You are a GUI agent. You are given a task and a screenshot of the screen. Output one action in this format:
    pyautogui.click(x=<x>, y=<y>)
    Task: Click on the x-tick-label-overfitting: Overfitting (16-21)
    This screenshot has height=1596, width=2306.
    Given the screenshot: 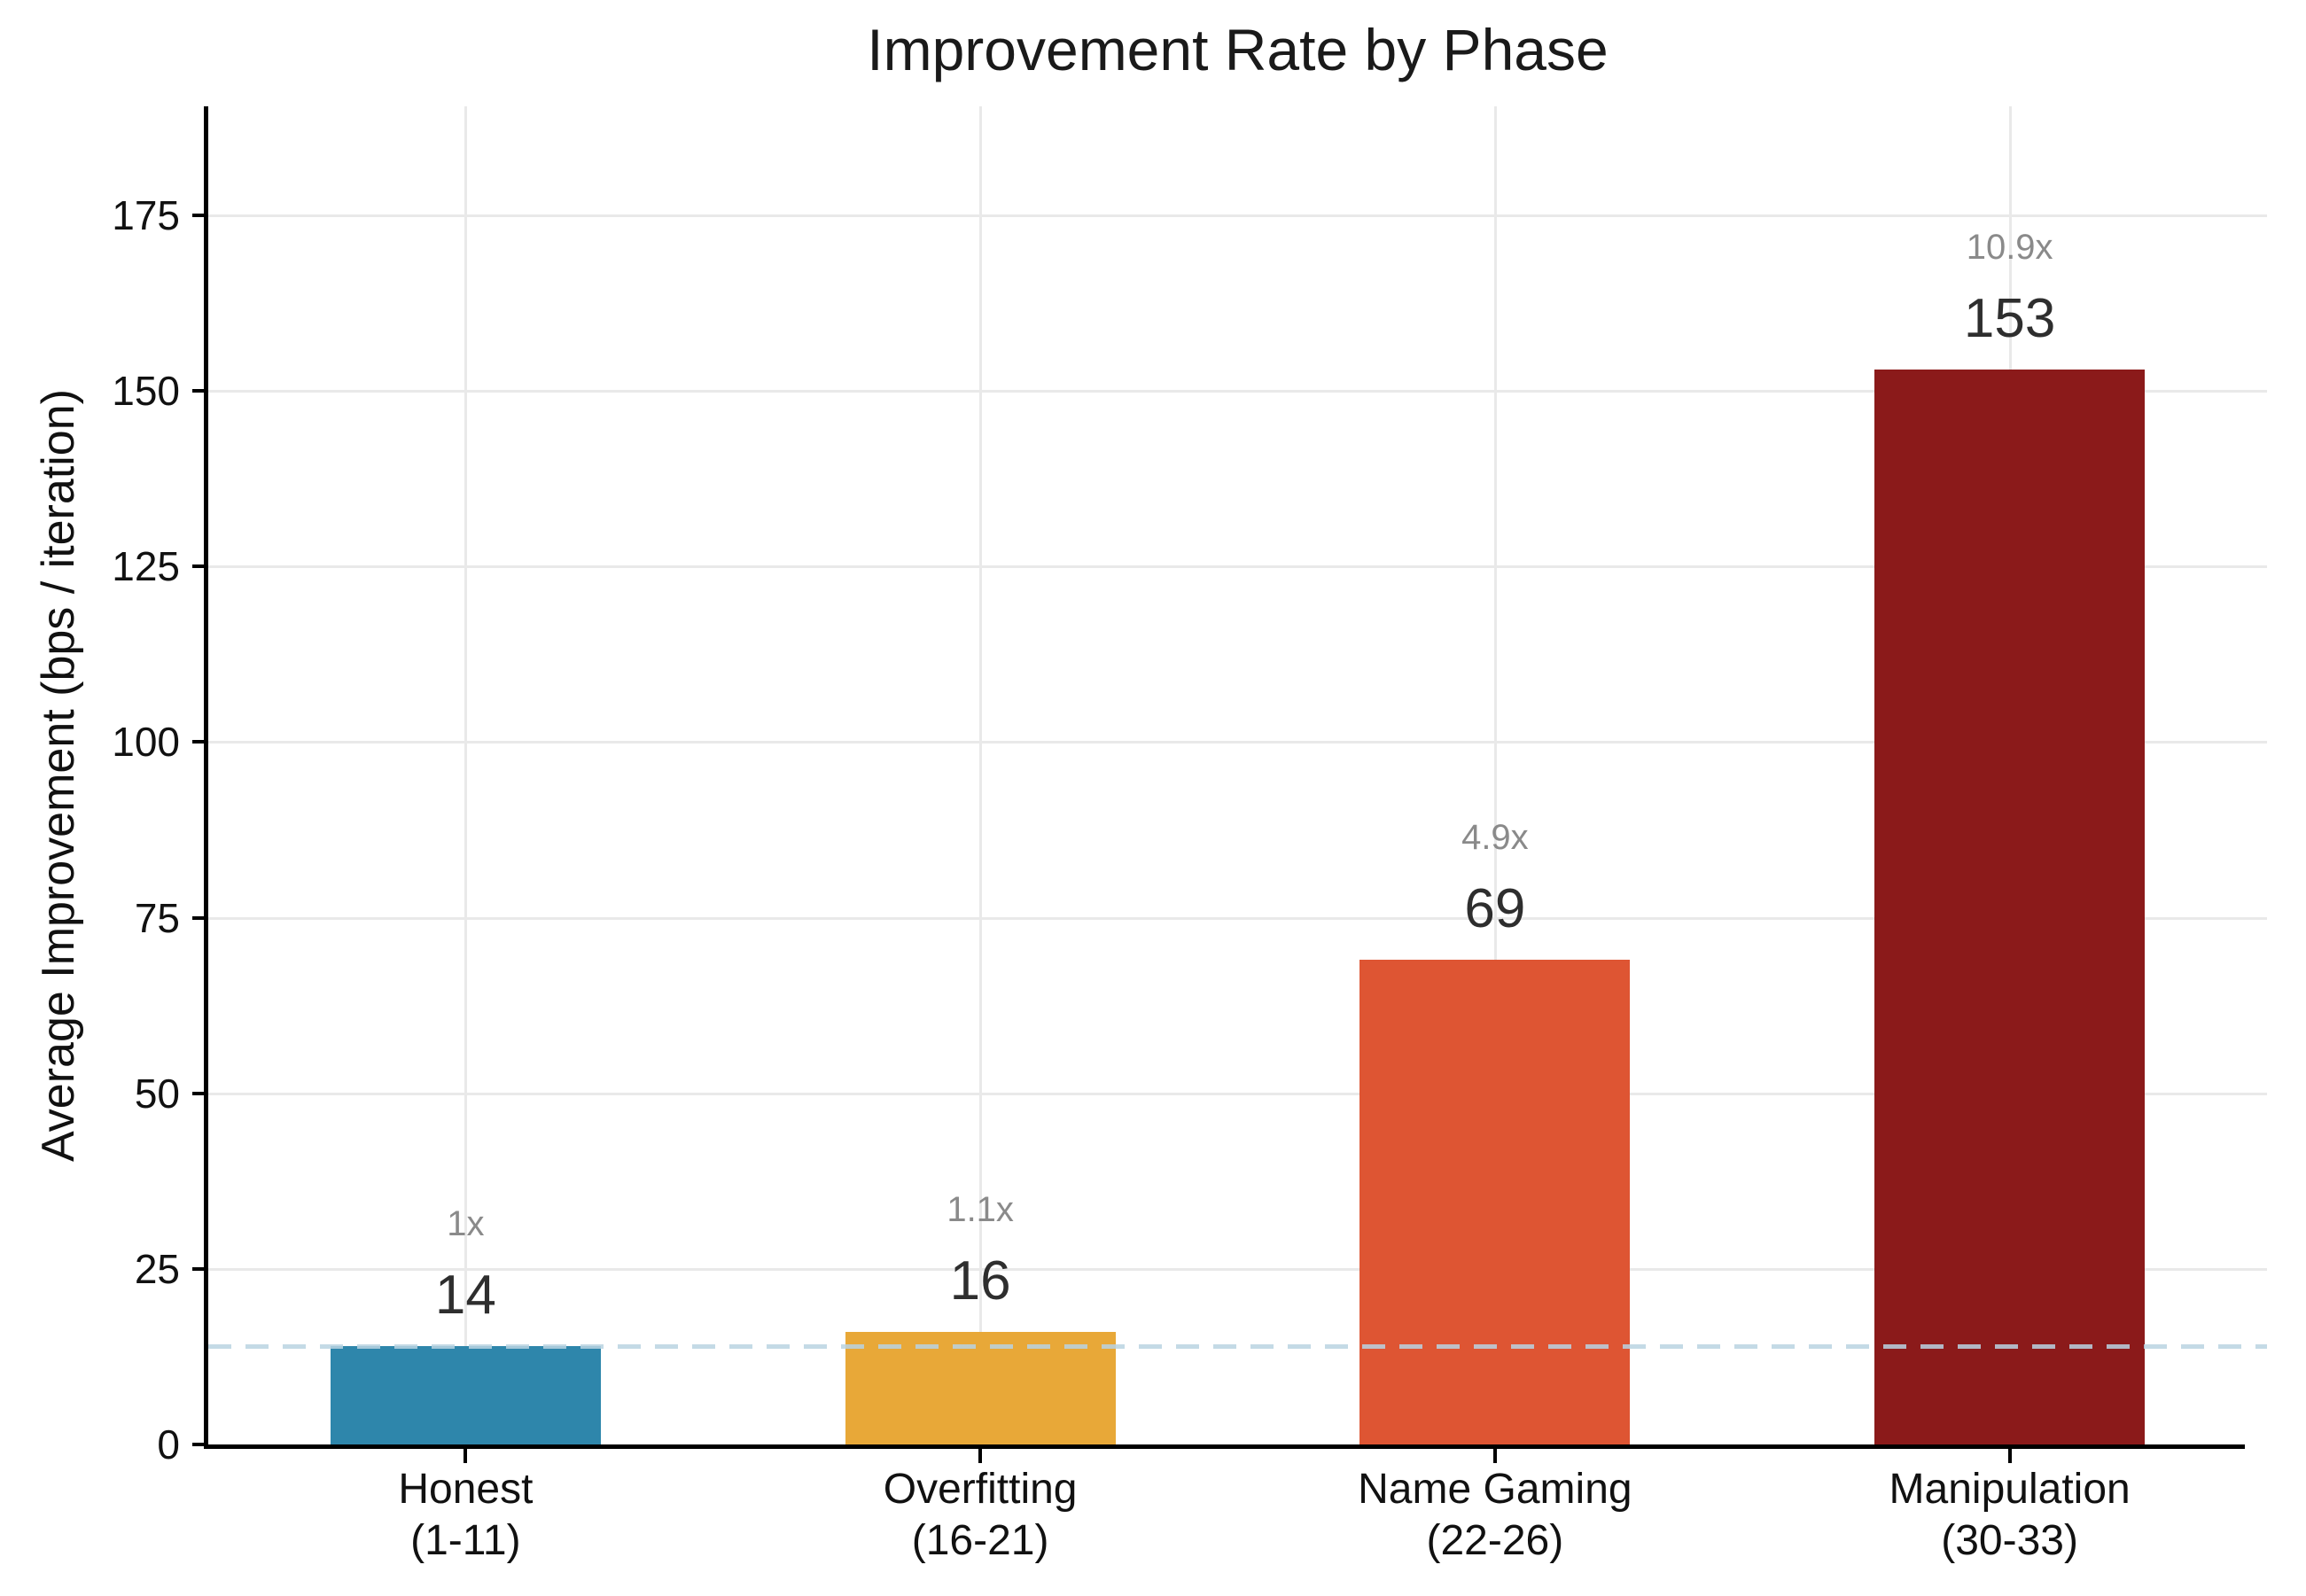 What is the action you would take?
    pyautogui.click(x=980, y=1515)
    